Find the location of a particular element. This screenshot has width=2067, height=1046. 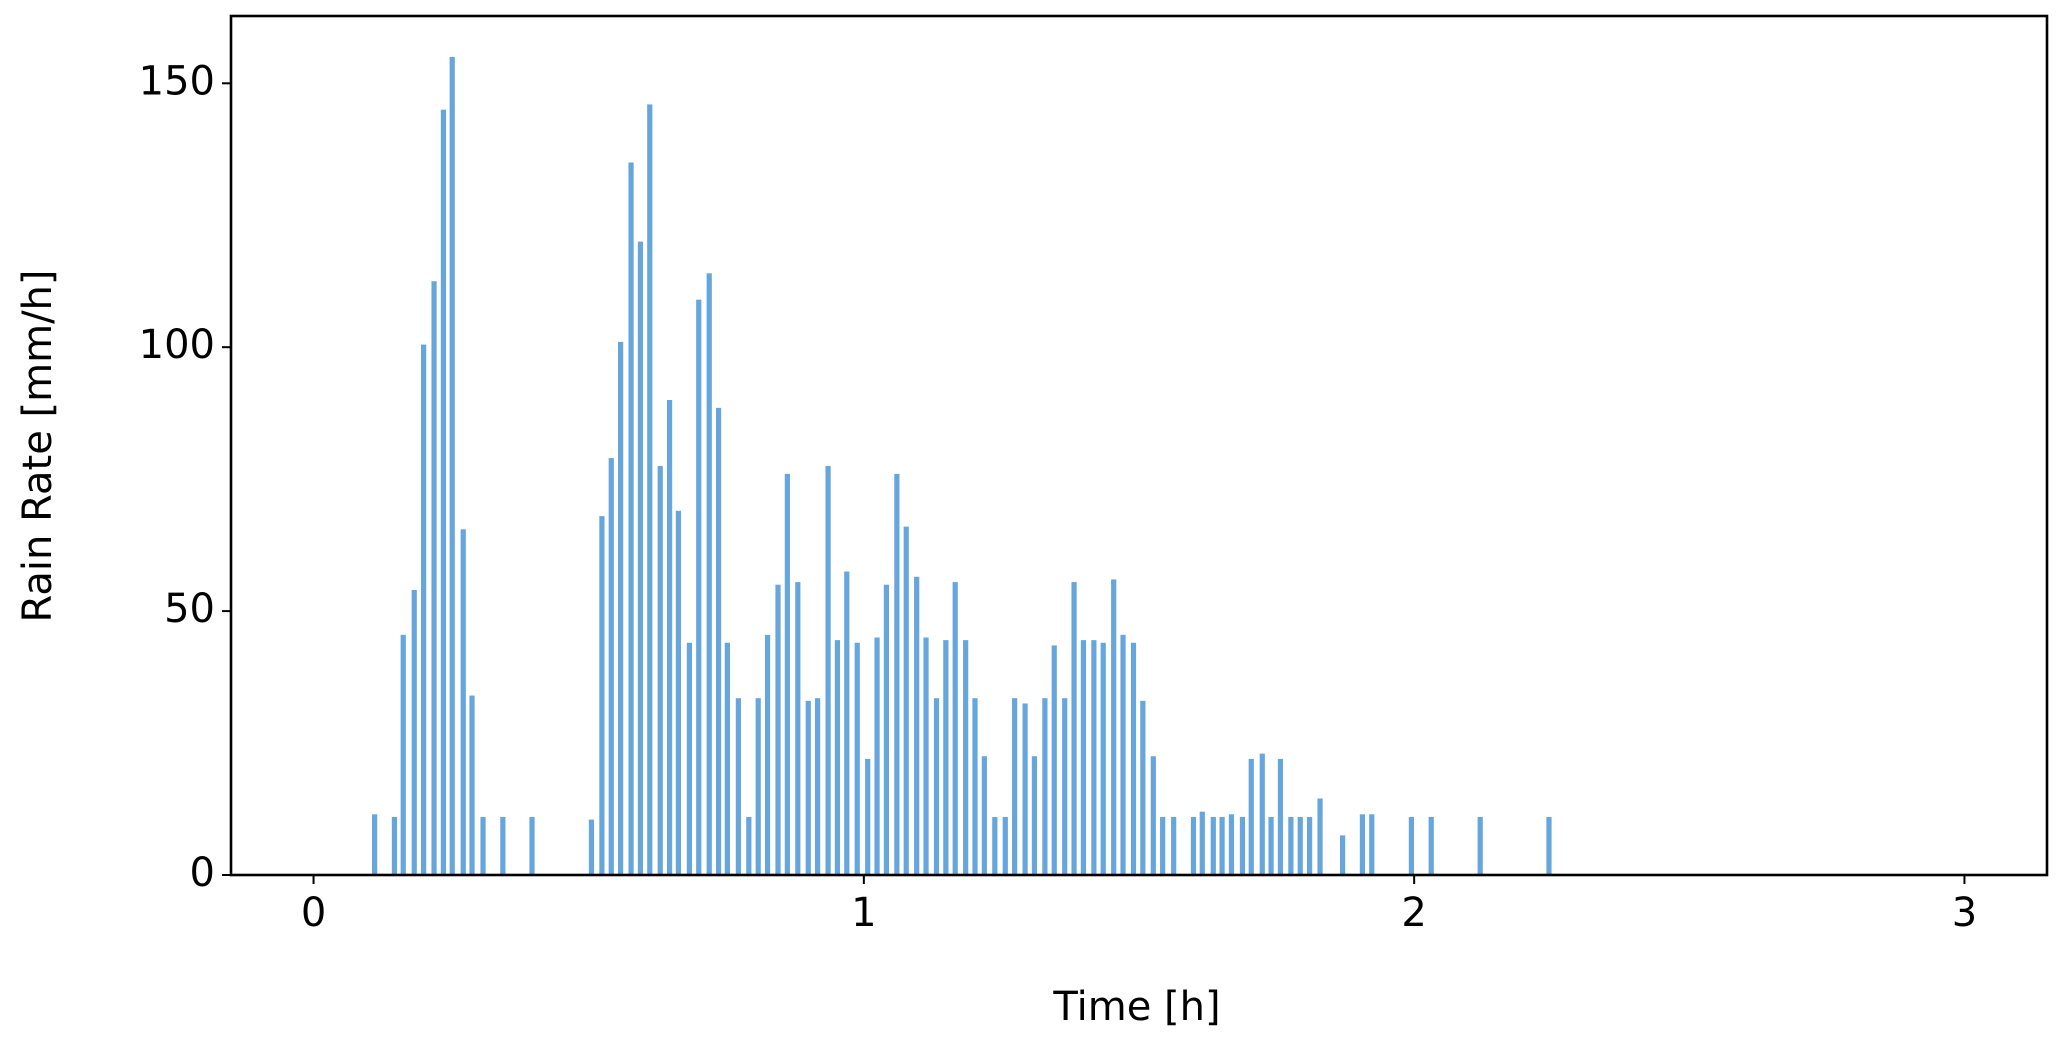

x-tick-label: 0 is located at coordinates (313, 913).